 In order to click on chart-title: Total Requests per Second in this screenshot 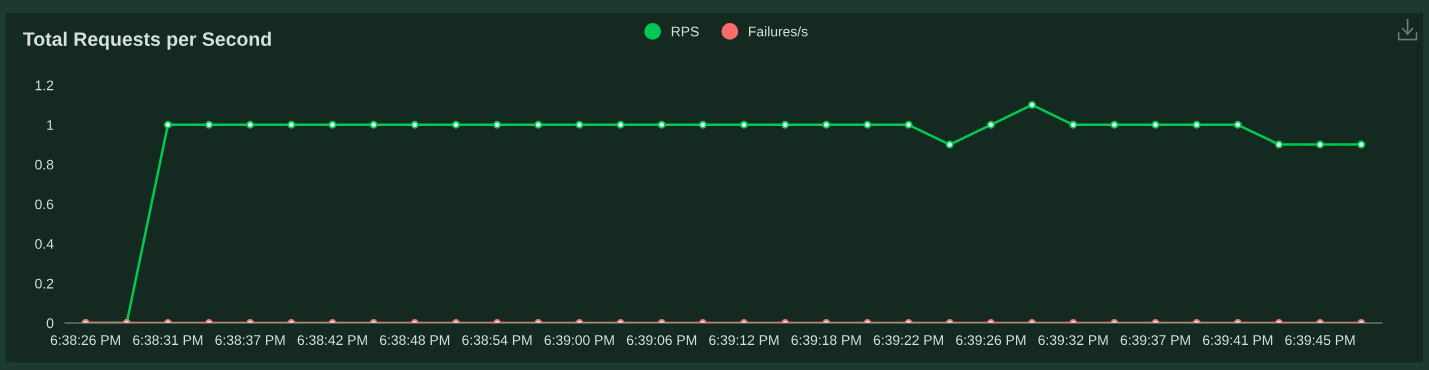, I will do `click(147, 40)`.